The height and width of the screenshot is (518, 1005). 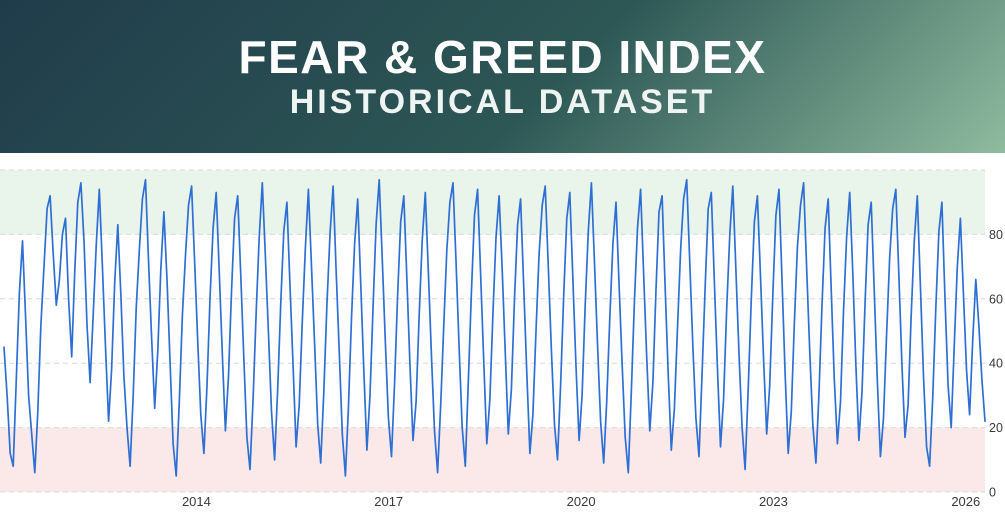 I want to click on page-title: FEAR & GREED INDEX, so click(x=502, y=56).